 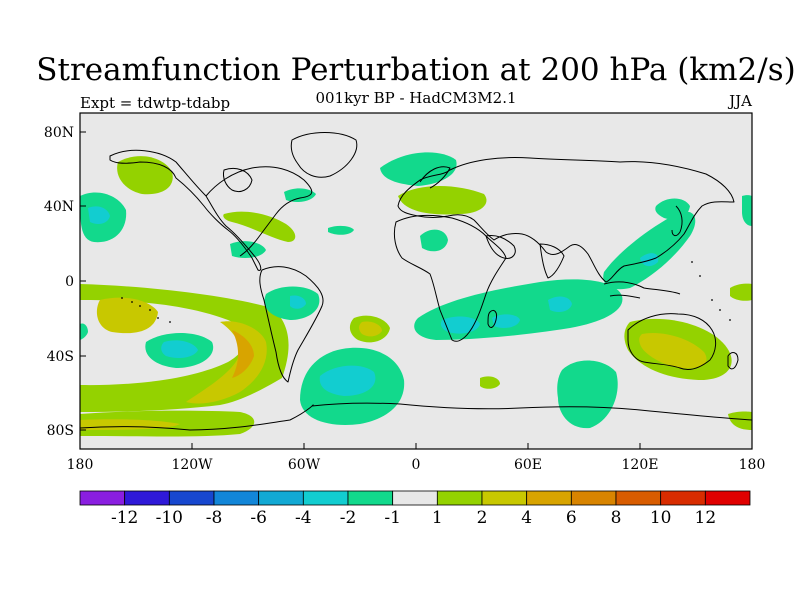 I want to click on colorbar-label: -1, so click(x=392, y=518).